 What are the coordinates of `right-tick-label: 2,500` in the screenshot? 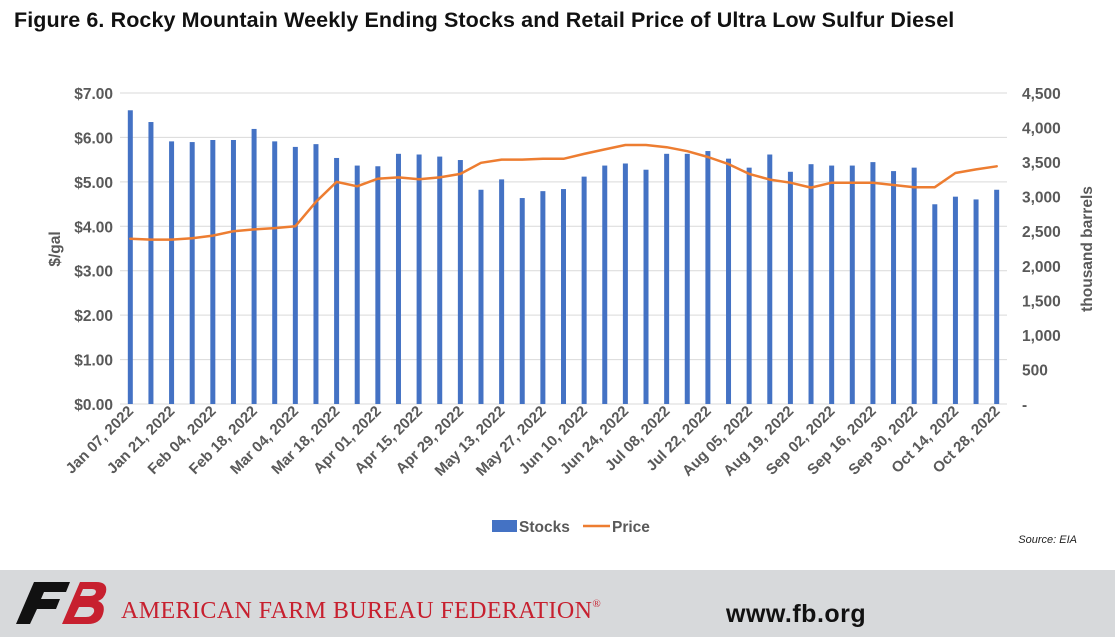 It's located at (1041, 232).